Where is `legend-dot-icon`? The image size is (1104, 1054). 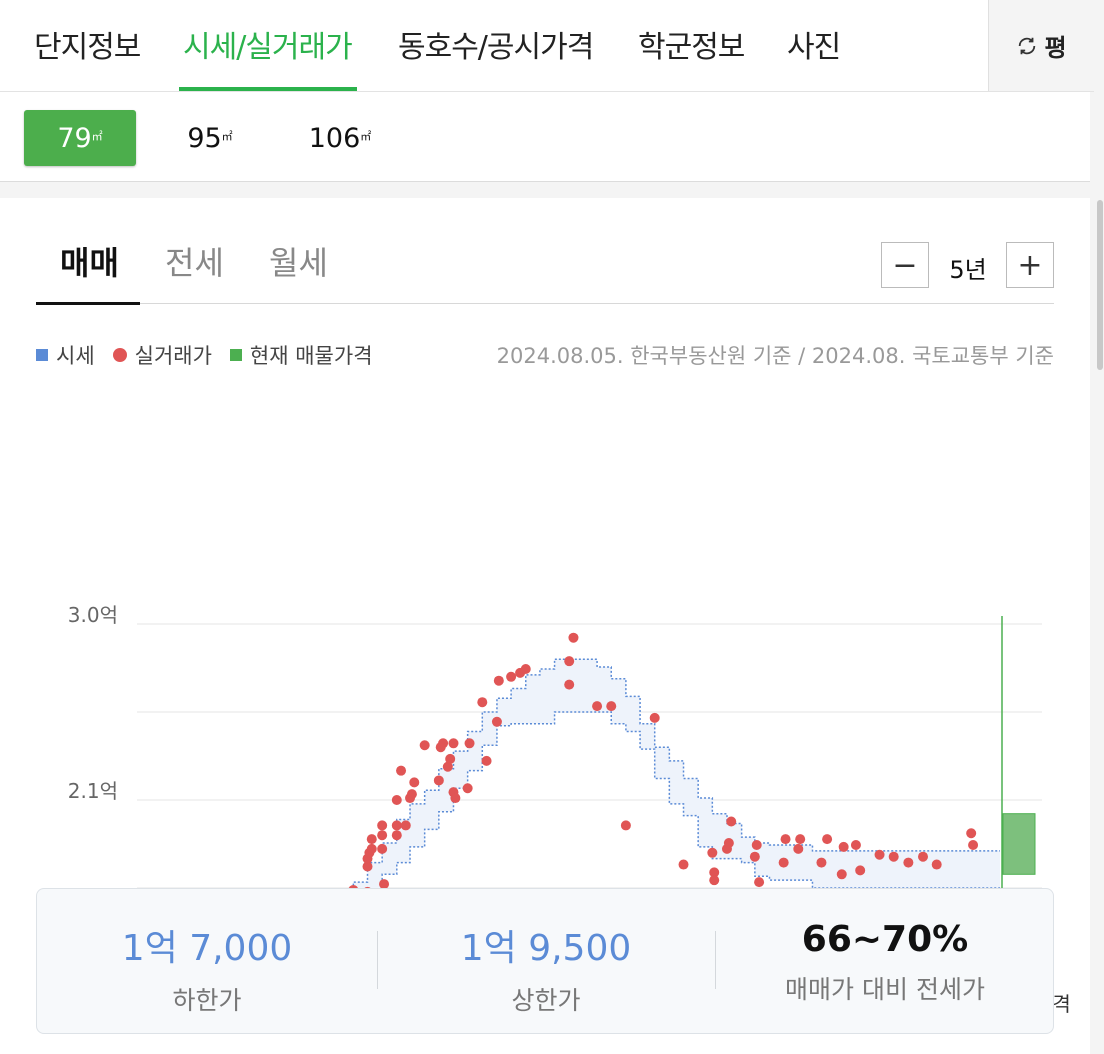 legend-dot-icon is located at coordinates (119, 355).